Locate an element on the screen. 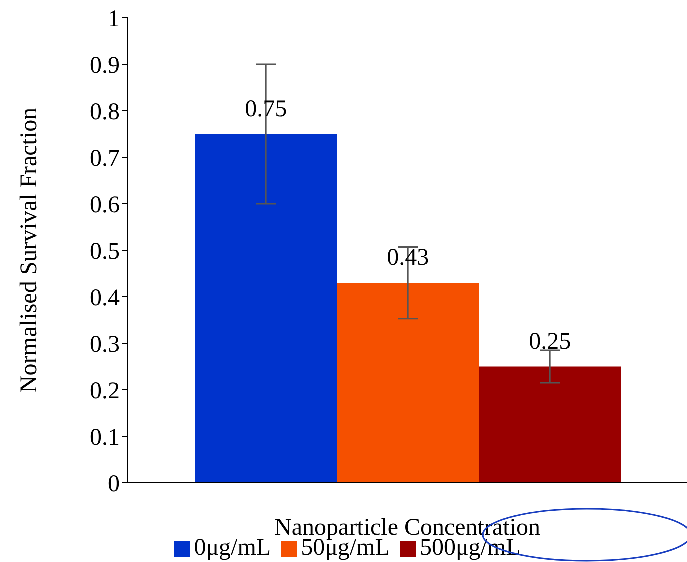 Image resolution: width=687 pixels, height=562 pixels. y-tick-label: 0.3 is located at coordinates (105, 345).